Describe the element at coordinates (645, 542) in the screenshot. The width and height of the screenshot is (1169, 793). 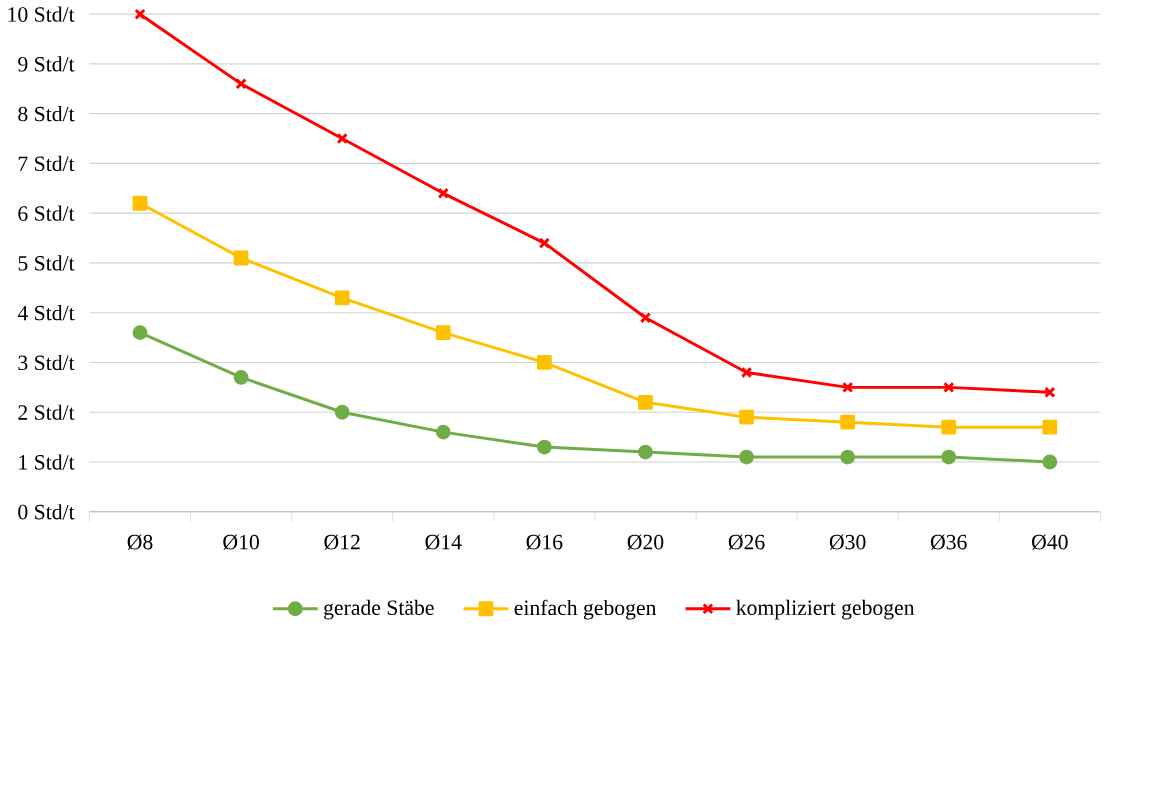
I see `x-tick-label: Ø20` at that location.